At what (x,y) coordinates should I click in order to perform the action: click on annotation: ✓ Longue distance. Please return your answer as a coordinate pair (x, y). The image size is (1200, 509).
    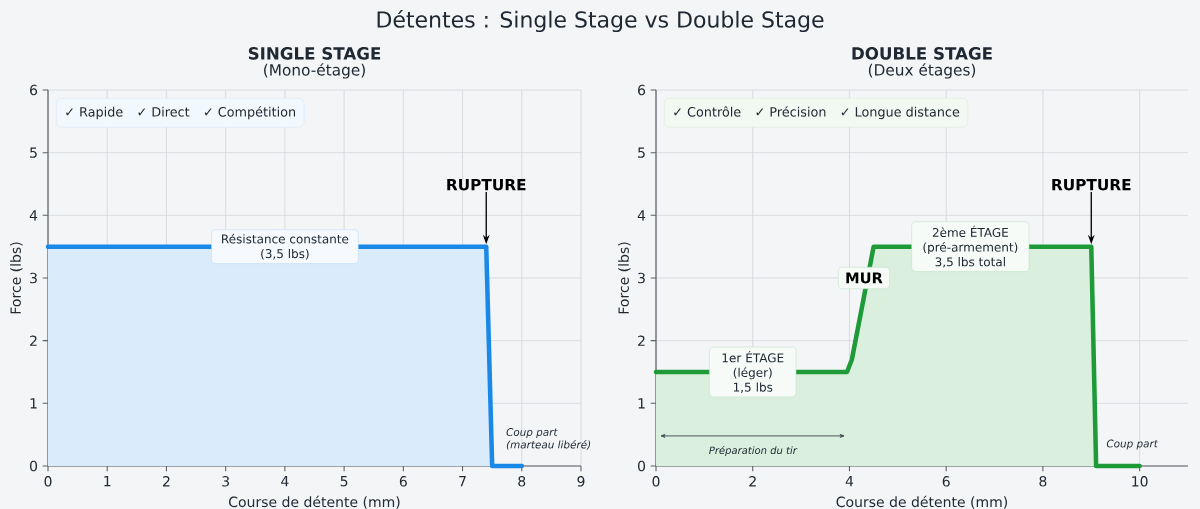
    Looking at the image, I should click on (900, 113).